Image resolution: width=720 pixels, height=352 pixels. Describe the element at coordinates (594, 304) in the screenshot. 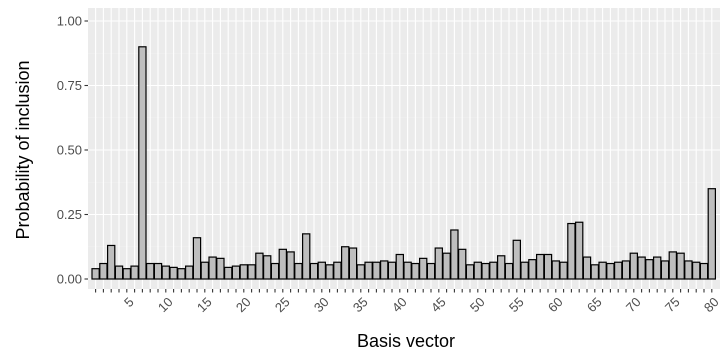

I see `x-tick-label: 65` at that location.